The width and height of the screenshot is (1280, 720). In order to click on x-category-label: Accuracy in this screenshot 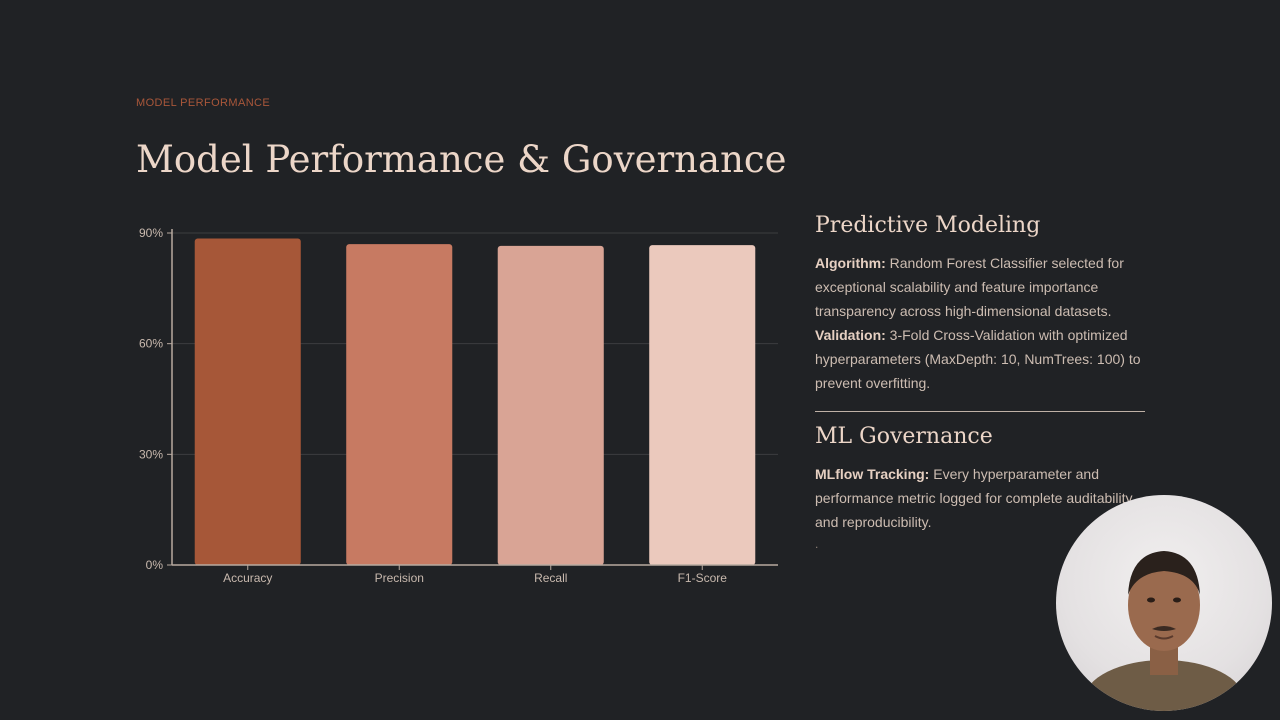, I will do `click(247, 578)`.